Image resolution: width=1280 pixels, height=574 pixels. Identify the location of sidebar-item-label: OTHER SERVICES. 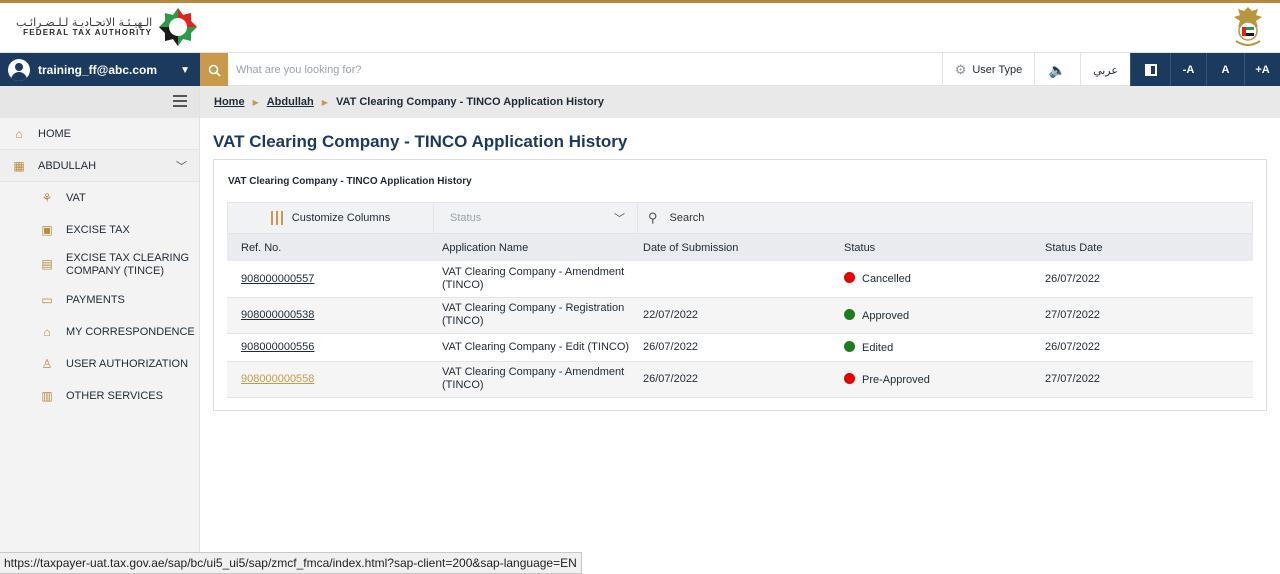
(114, 396).